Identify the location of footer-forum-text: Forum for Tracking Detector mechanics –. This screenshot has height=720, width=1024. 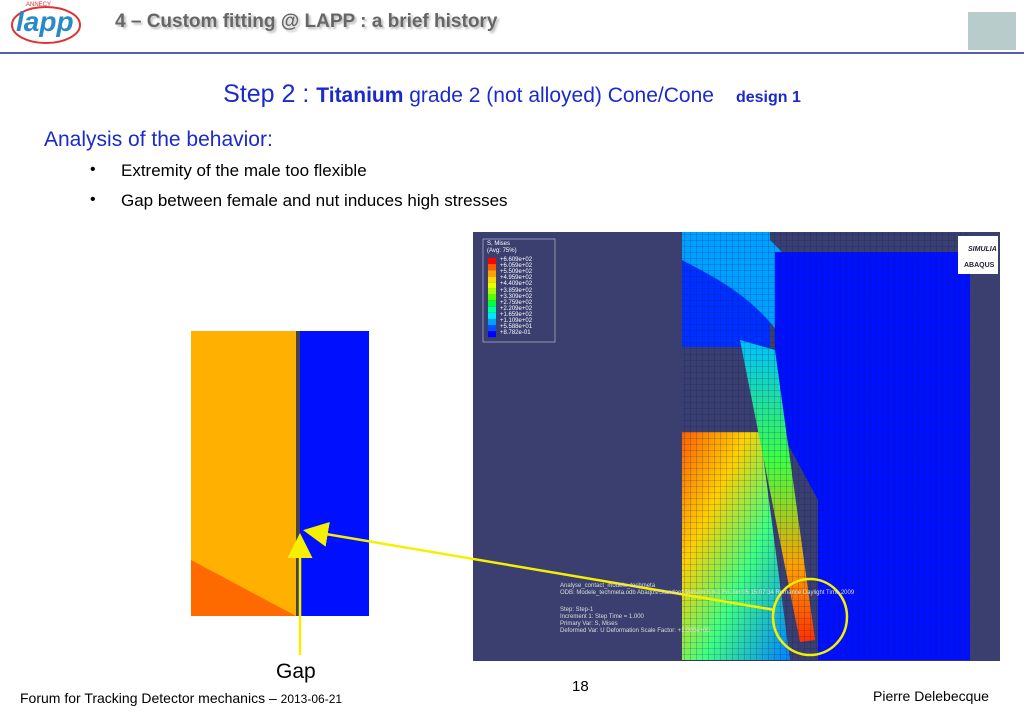
(150, 698).